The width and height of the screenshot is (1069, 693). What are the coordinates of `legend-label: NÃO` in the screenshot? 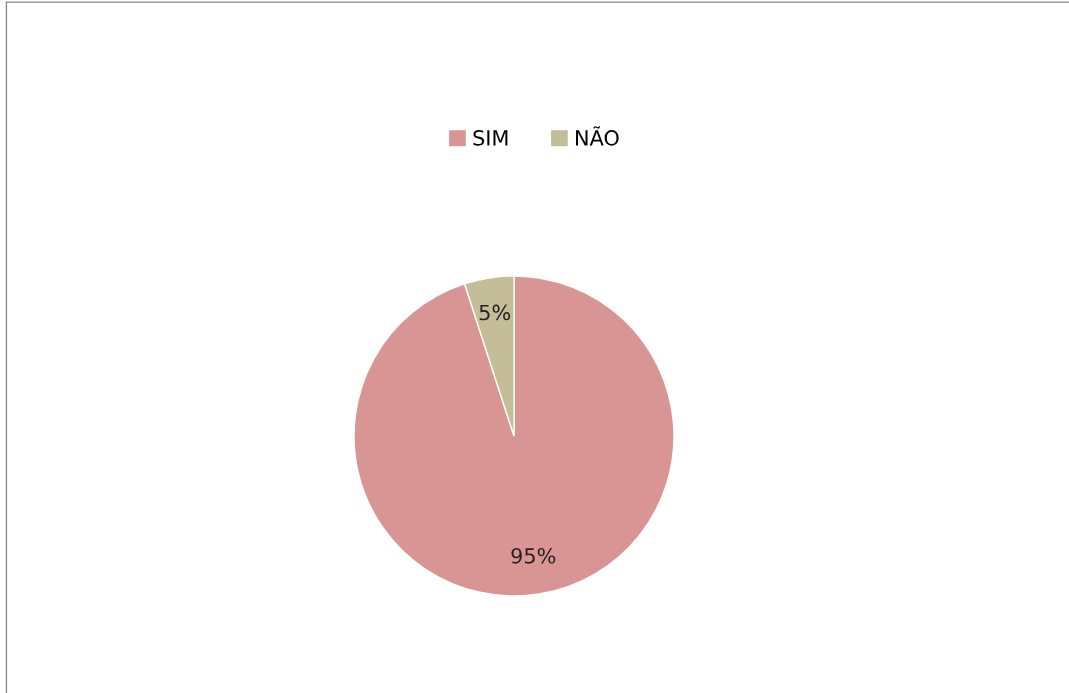 It's located at (597, 136).